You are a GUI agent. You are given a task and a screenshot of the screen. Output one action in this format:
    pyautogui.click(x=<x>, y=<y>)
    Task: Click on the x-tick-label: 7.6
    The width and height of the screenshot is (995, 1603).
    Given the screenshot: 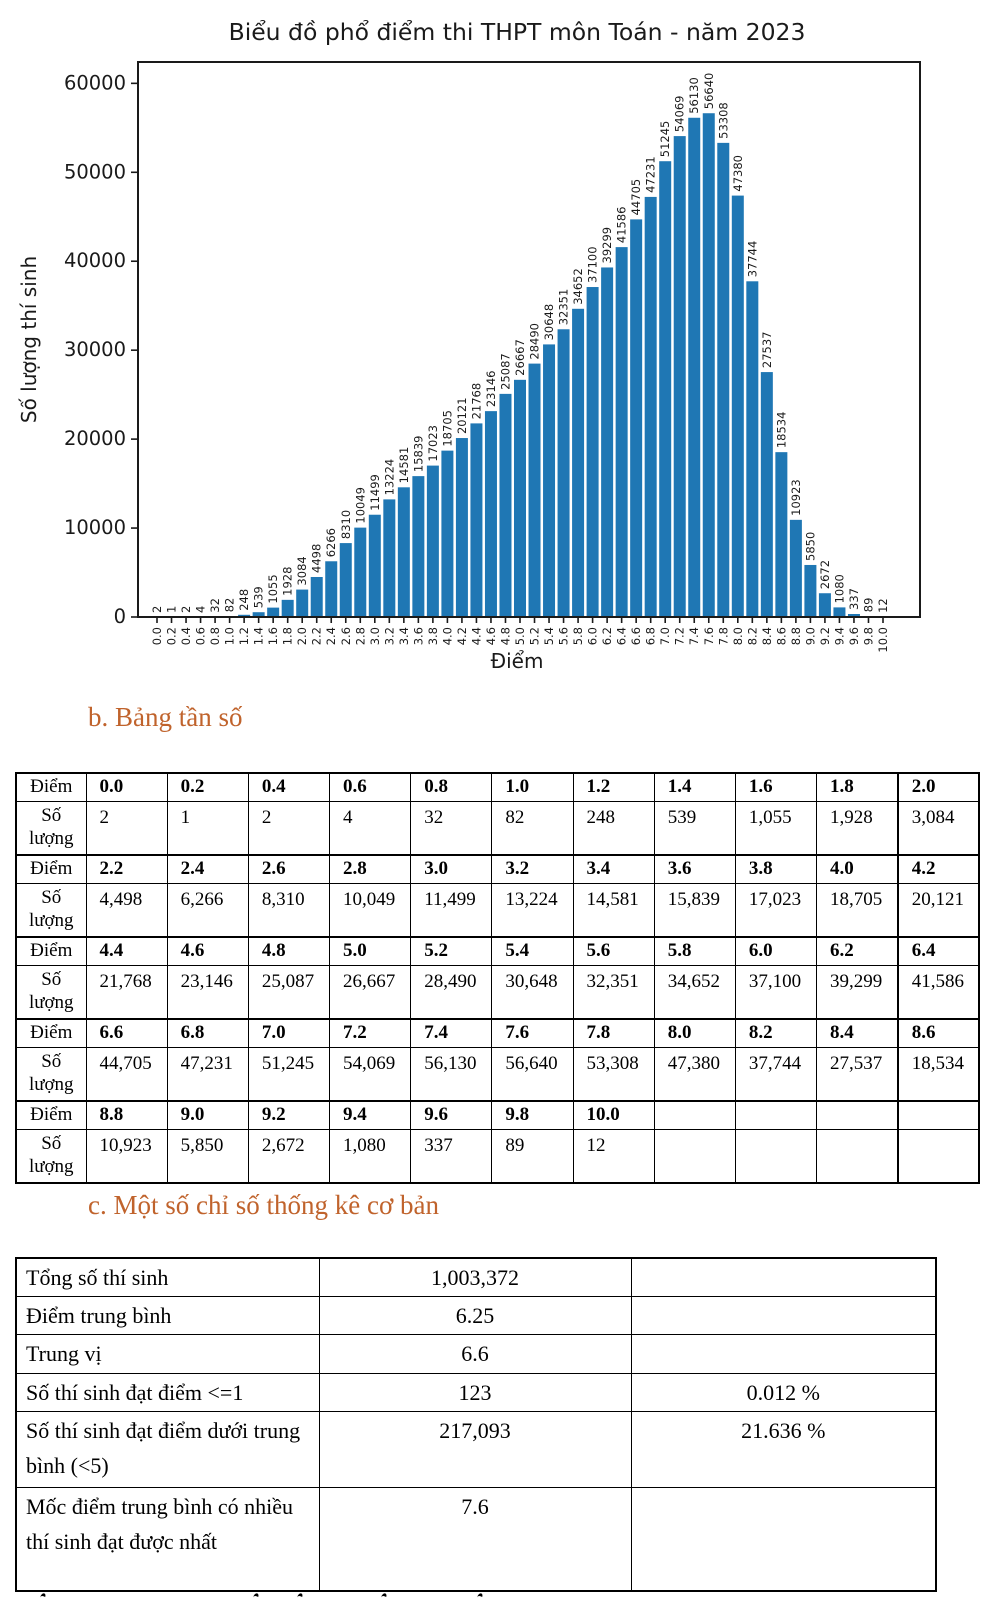 What is the action you would take?
    pyautogui.click(x=709, y=636)
    